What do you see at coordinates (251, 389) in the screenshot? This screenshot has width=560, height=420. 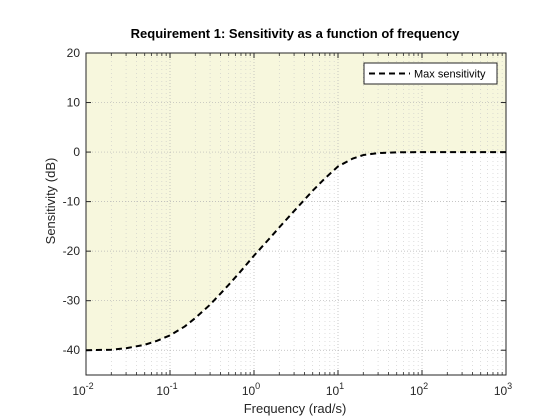 I see `x-tick-label: 10⁰` at bounding box center [251, 389].